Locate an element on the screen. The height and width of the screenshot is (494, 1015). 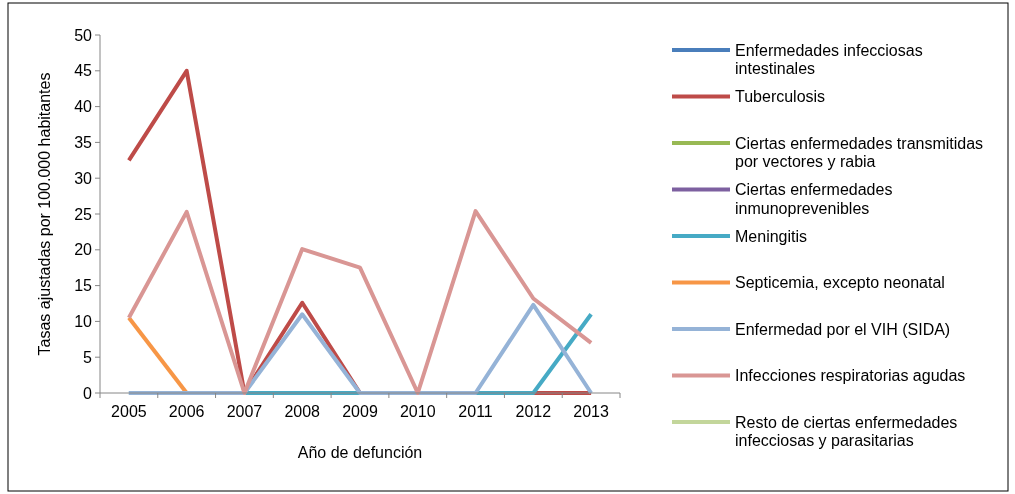
x-tick-label: 2011 is located at coordinates (475, 411).